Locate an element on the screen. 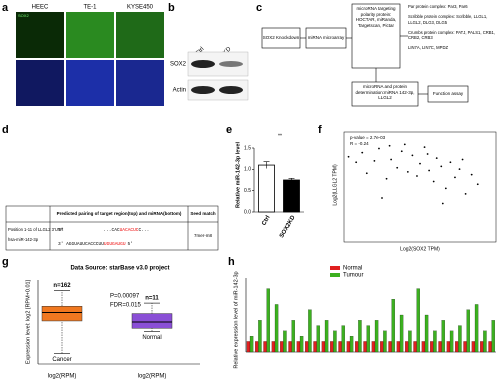 The height and width of the screenshot is (384, 500). stat: P=0.00097 is located at coordinates (125, 297).